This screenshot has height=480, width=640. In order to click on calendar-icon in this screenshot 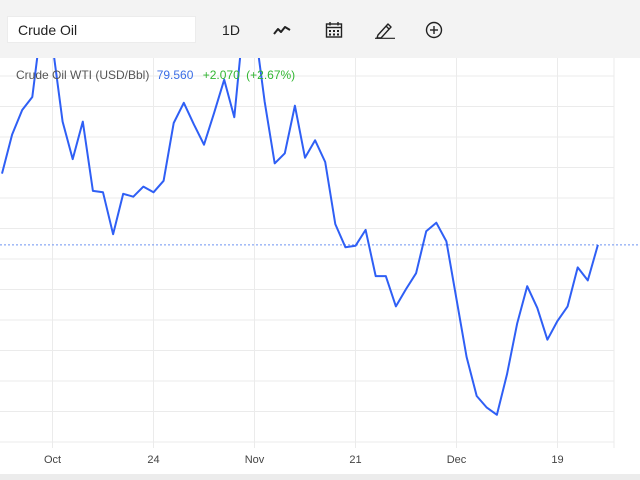, I will do `click(334, 29)`.